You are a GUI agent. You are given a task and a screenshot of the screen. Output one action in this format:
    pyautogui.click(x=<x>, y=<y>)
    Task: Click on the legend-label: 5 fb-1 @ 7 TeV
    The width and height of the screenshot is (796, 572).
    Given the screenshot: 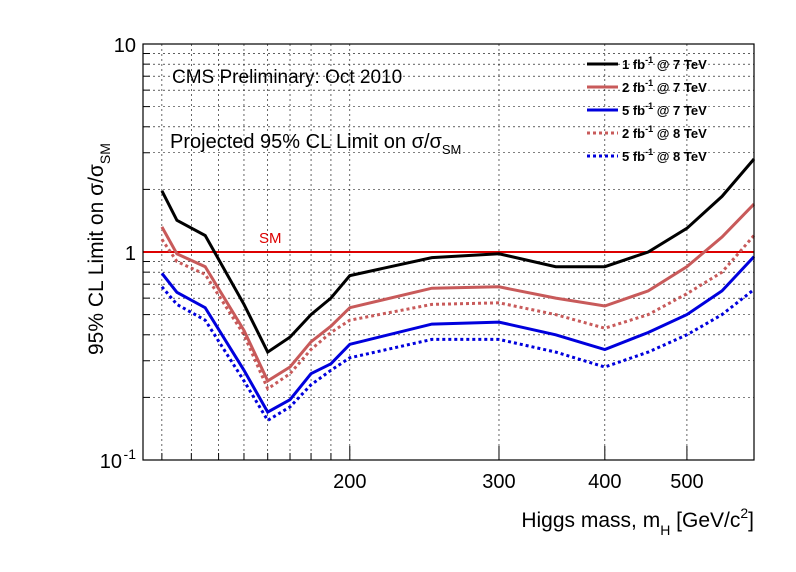 What is the action you would take?
    pyautogui.click(x=664, y=109)
    